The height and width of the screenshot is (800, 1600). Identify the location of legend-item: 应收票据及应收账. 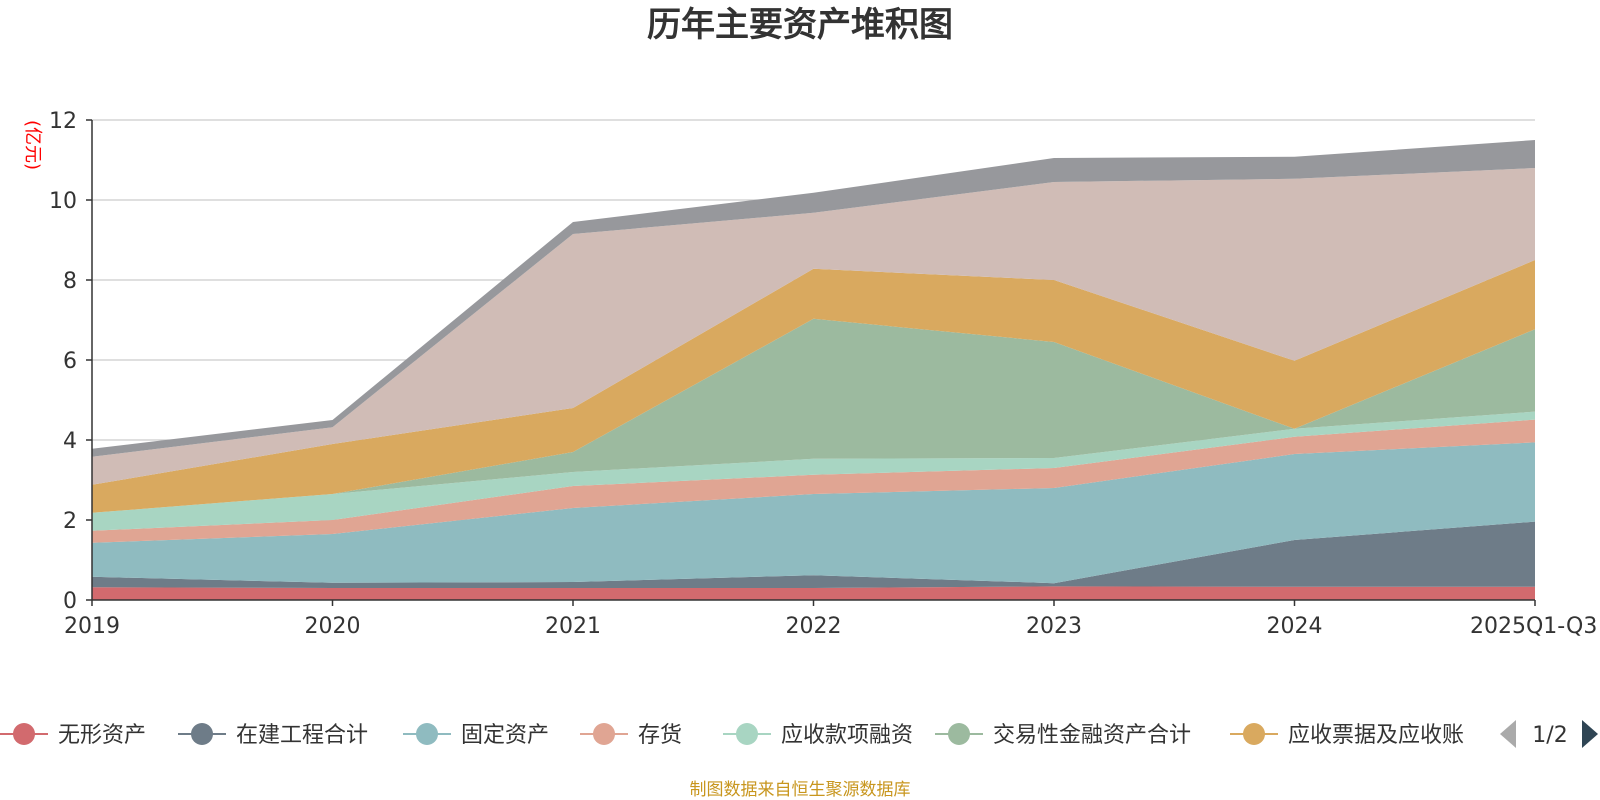
(1347, 735).